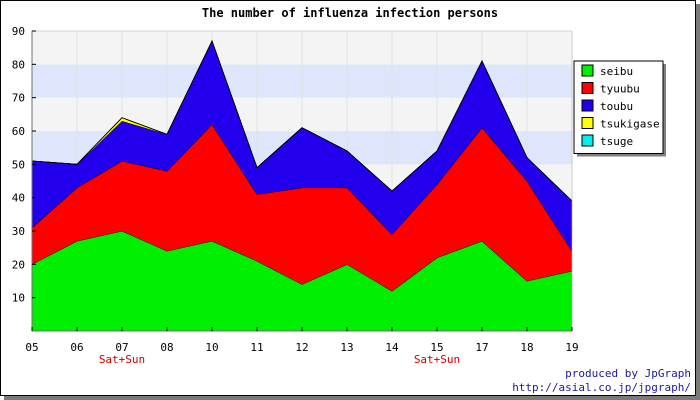 This screenshot has width=700, height=400. What do you see at coordinates (630, 124) in the screenshot?
I see `legend-label-tsukigase: tsukigase` at bounding box center [630, 124].